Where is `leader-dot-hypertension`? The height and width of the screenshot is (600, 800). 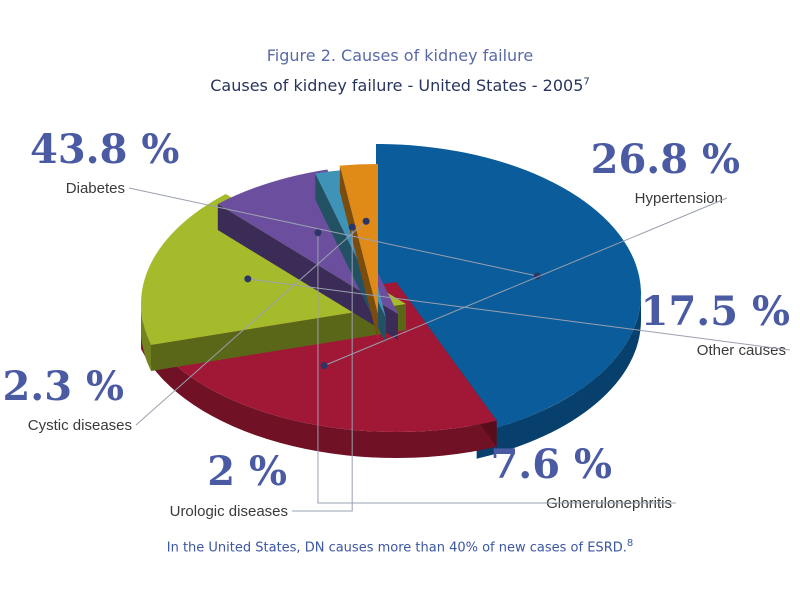
leader-dot-hypertension is located at coordinates (324, 366).